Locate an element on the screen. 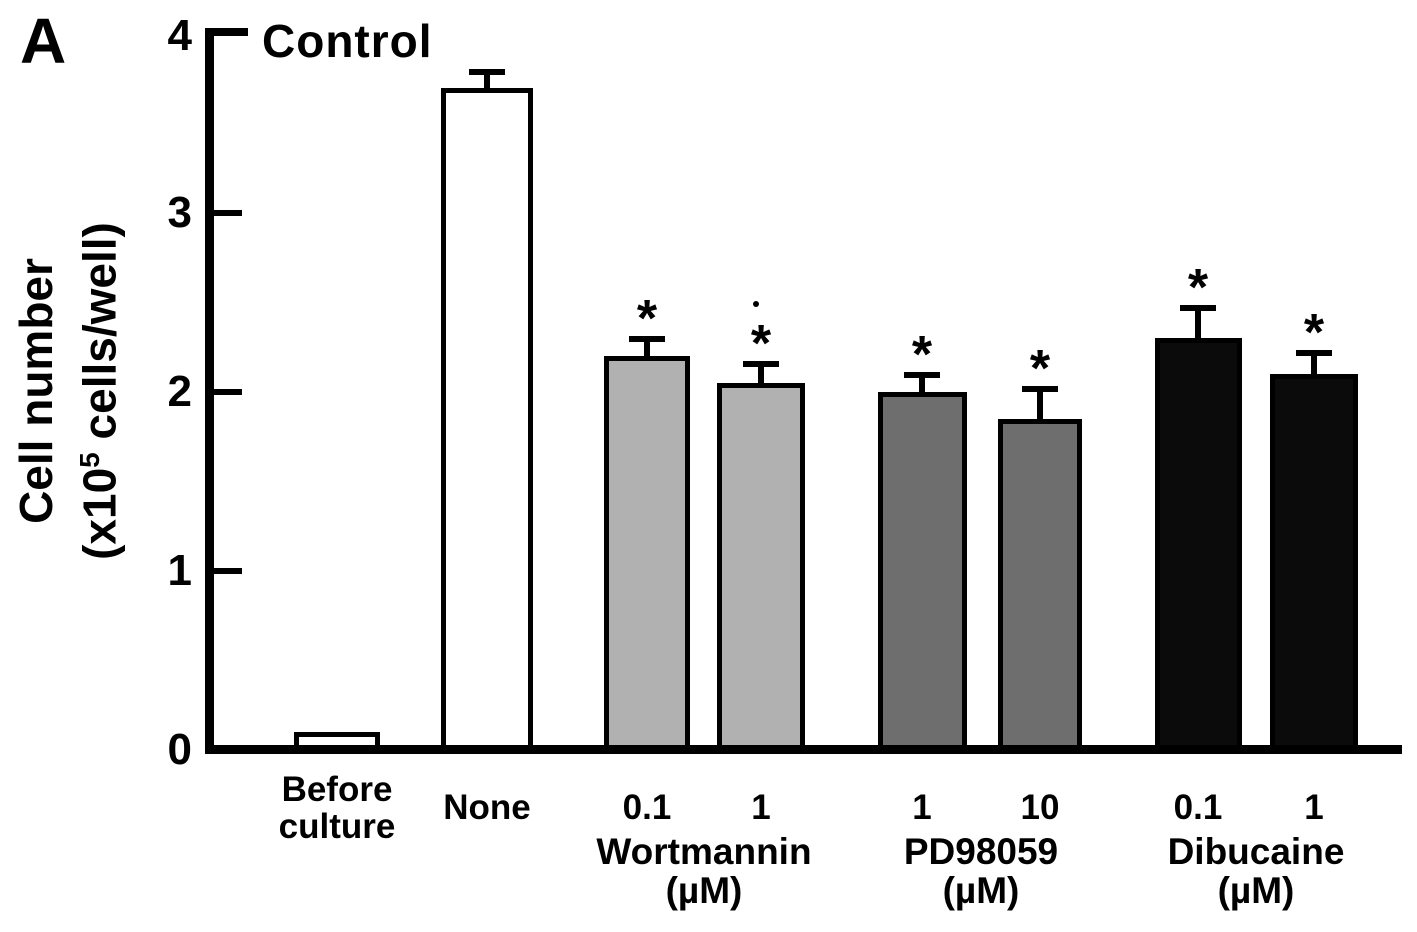 This screenshot has width=1417, height=932. x-tick-label-dibucaine-1-line1: 1 is located at coordinates (1314, 807).